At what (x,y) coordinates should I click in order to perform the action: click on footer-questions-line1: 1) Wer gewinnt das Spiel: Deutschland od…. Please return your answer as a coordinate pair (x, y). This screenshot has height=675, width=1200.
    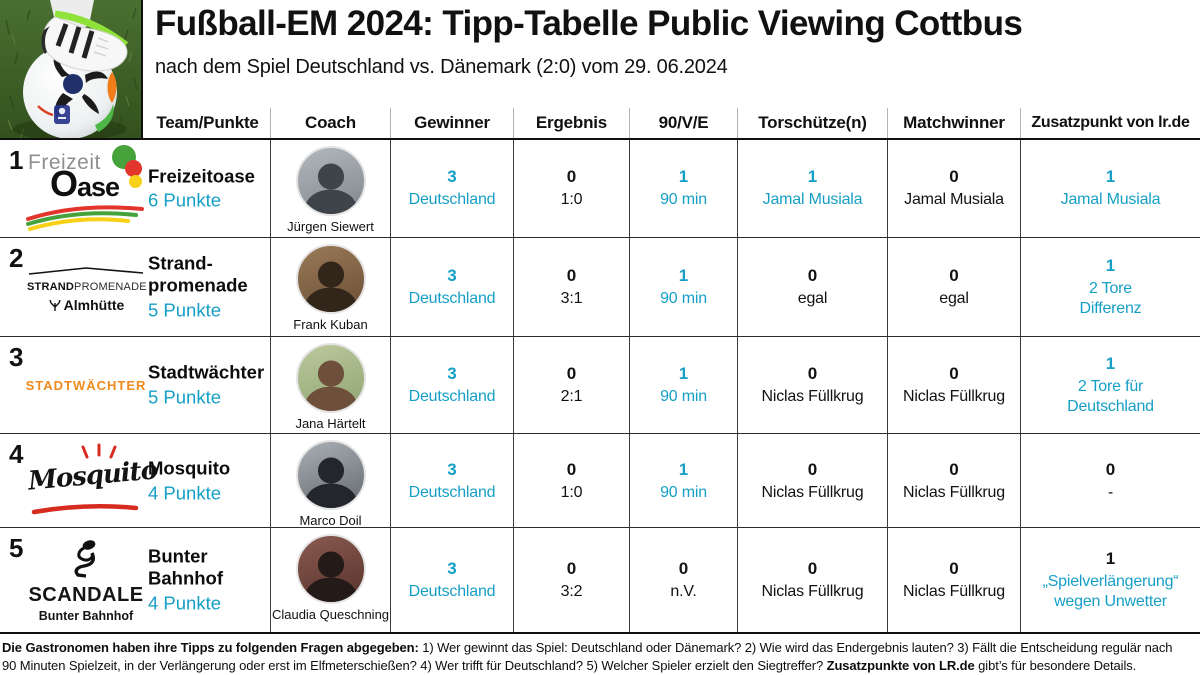
    Looking at the image, I should click on (797, 647).